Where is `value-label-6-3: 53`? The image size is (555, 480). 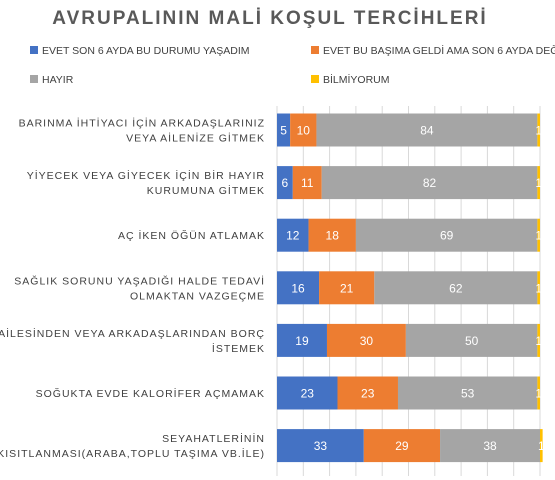 value-label-6-3: 53 is located at coordinates (468, 394).